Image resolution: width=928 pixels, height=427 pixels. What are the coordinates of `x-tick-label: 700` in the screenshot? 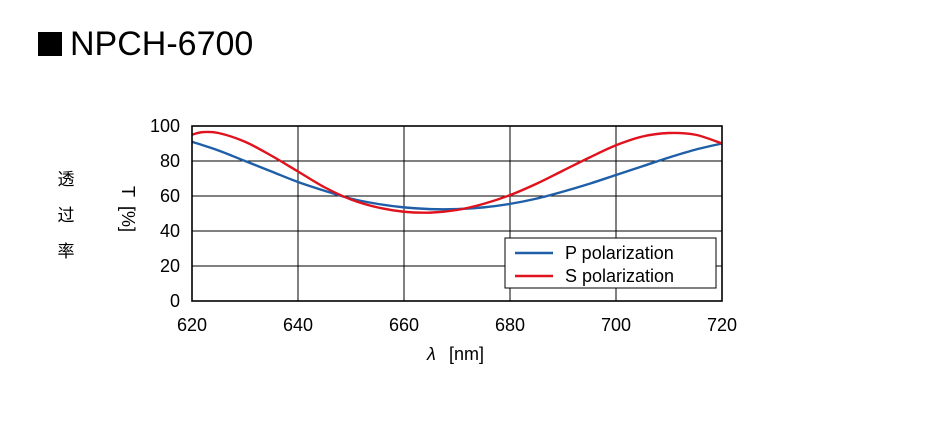 It's located at (616, 325).